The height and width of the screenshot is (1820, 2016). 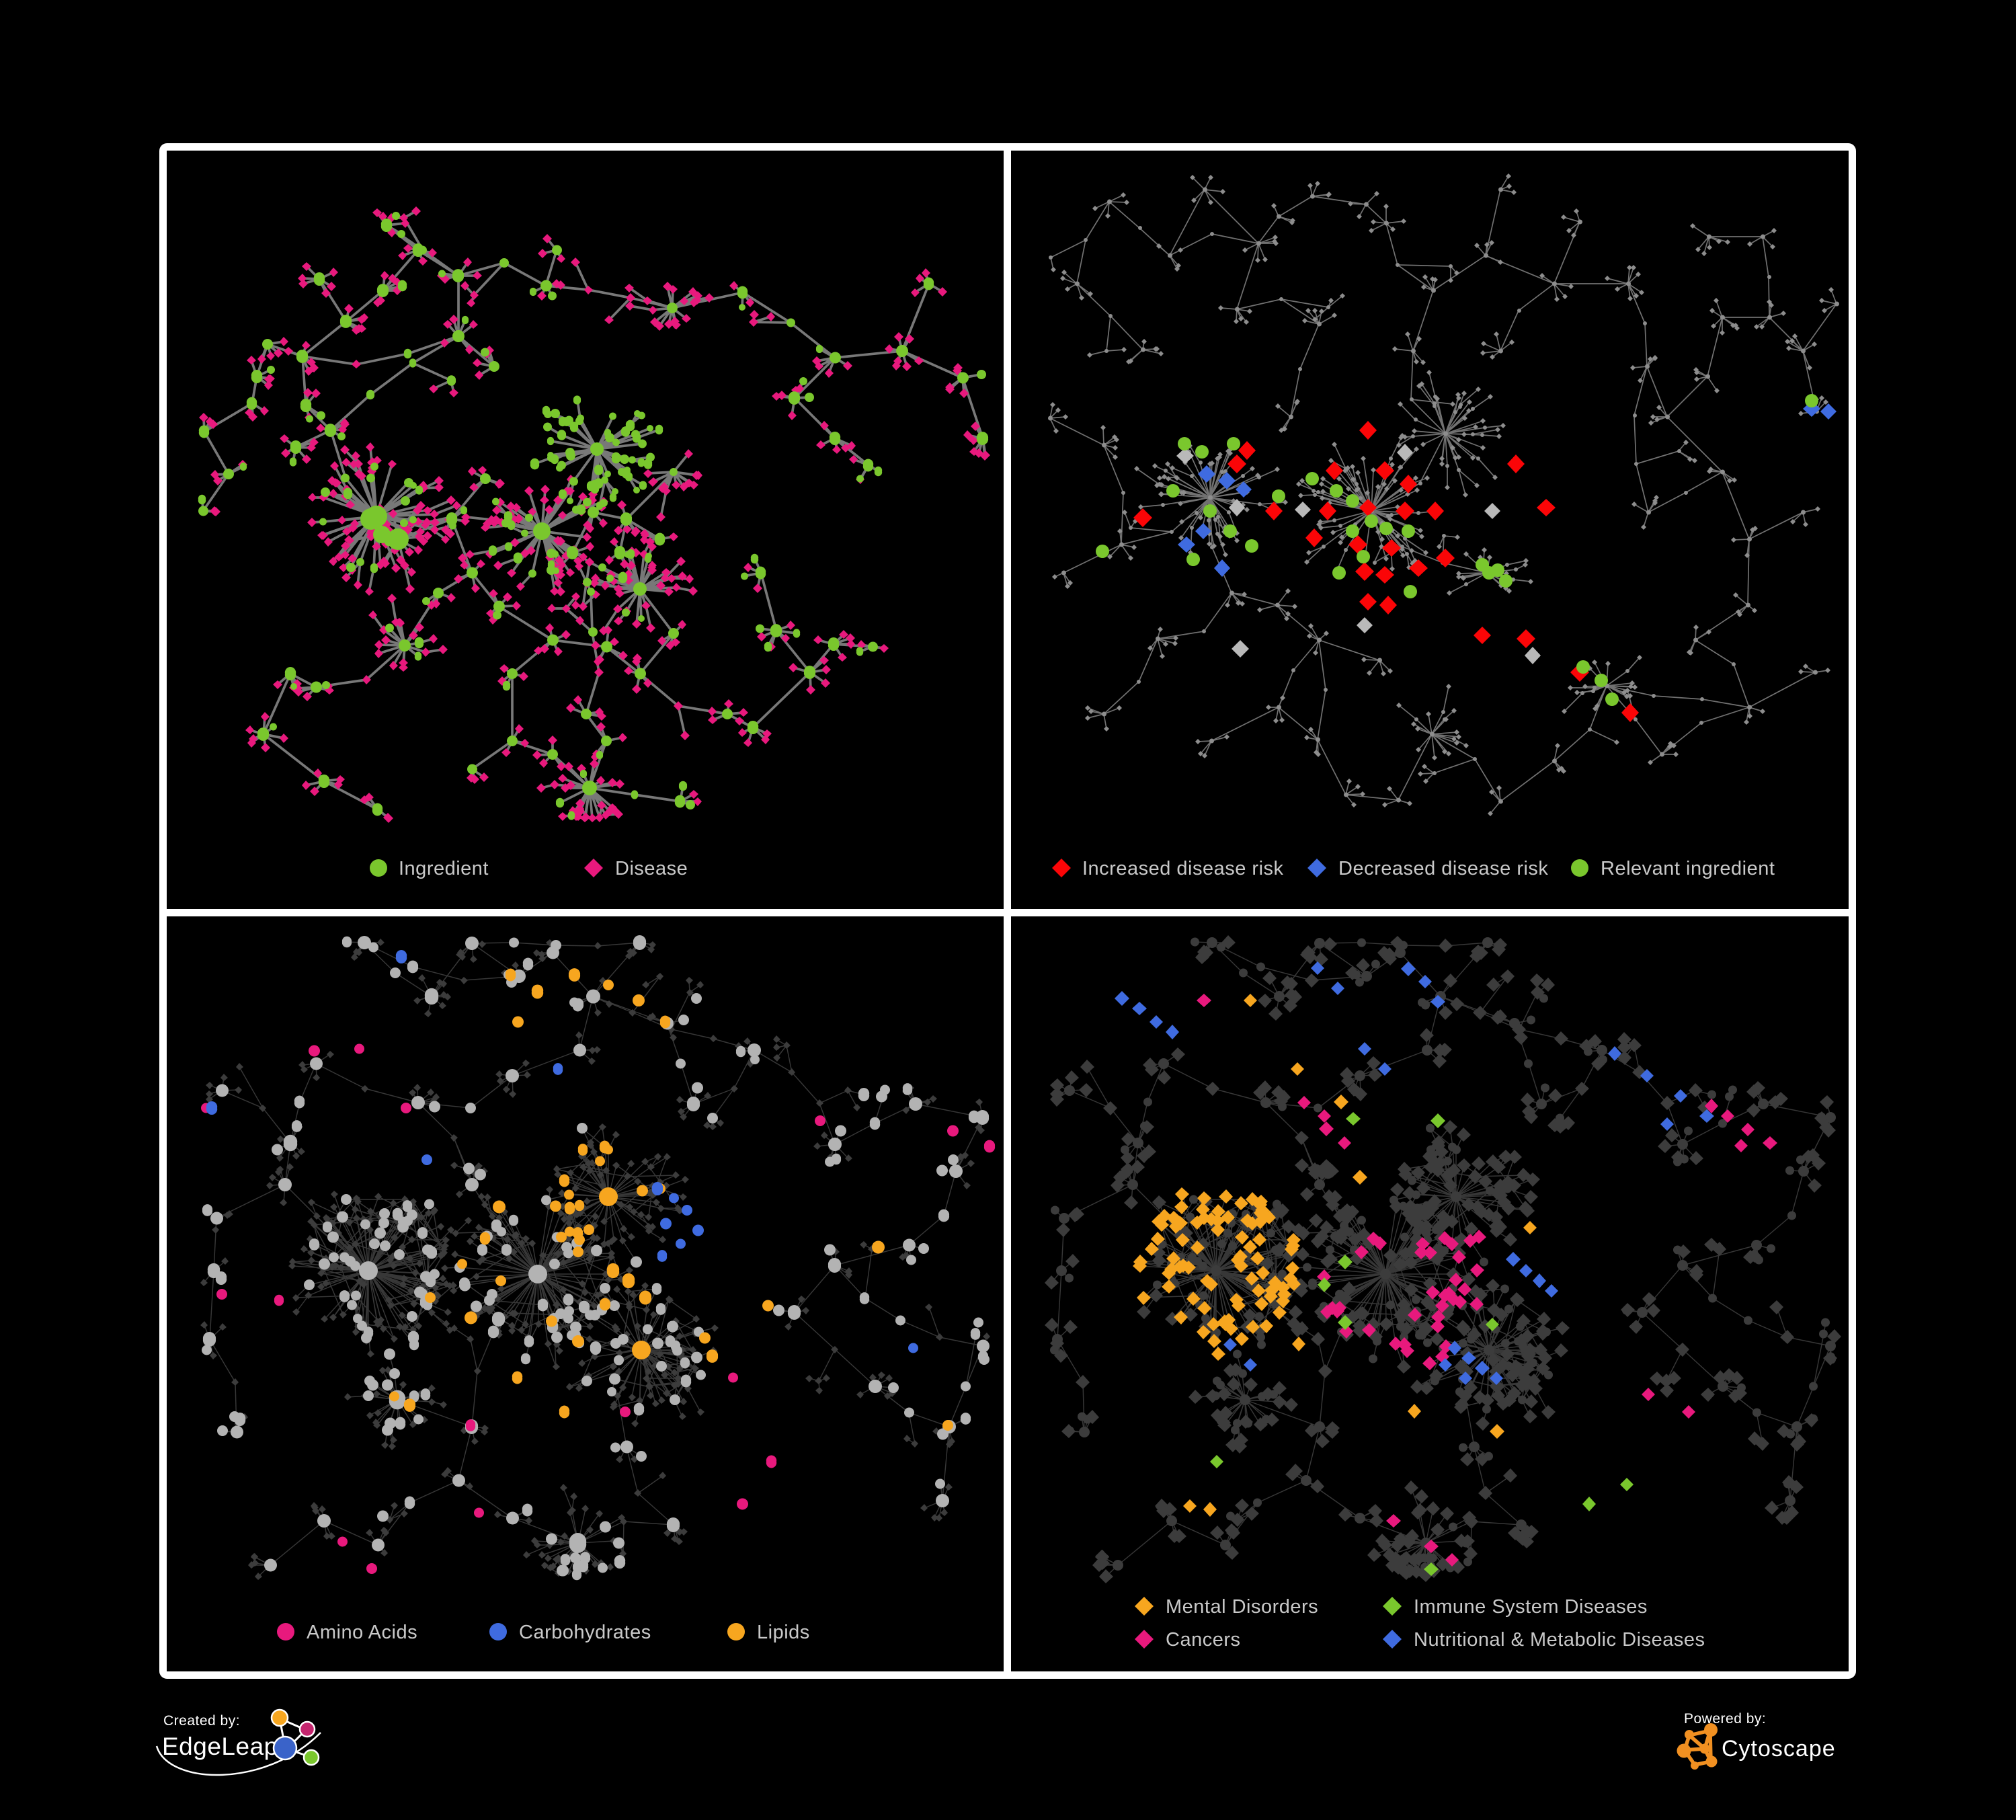 I want to click on svg-text: Immune System Diseases, so click(x=1531, y=1607).